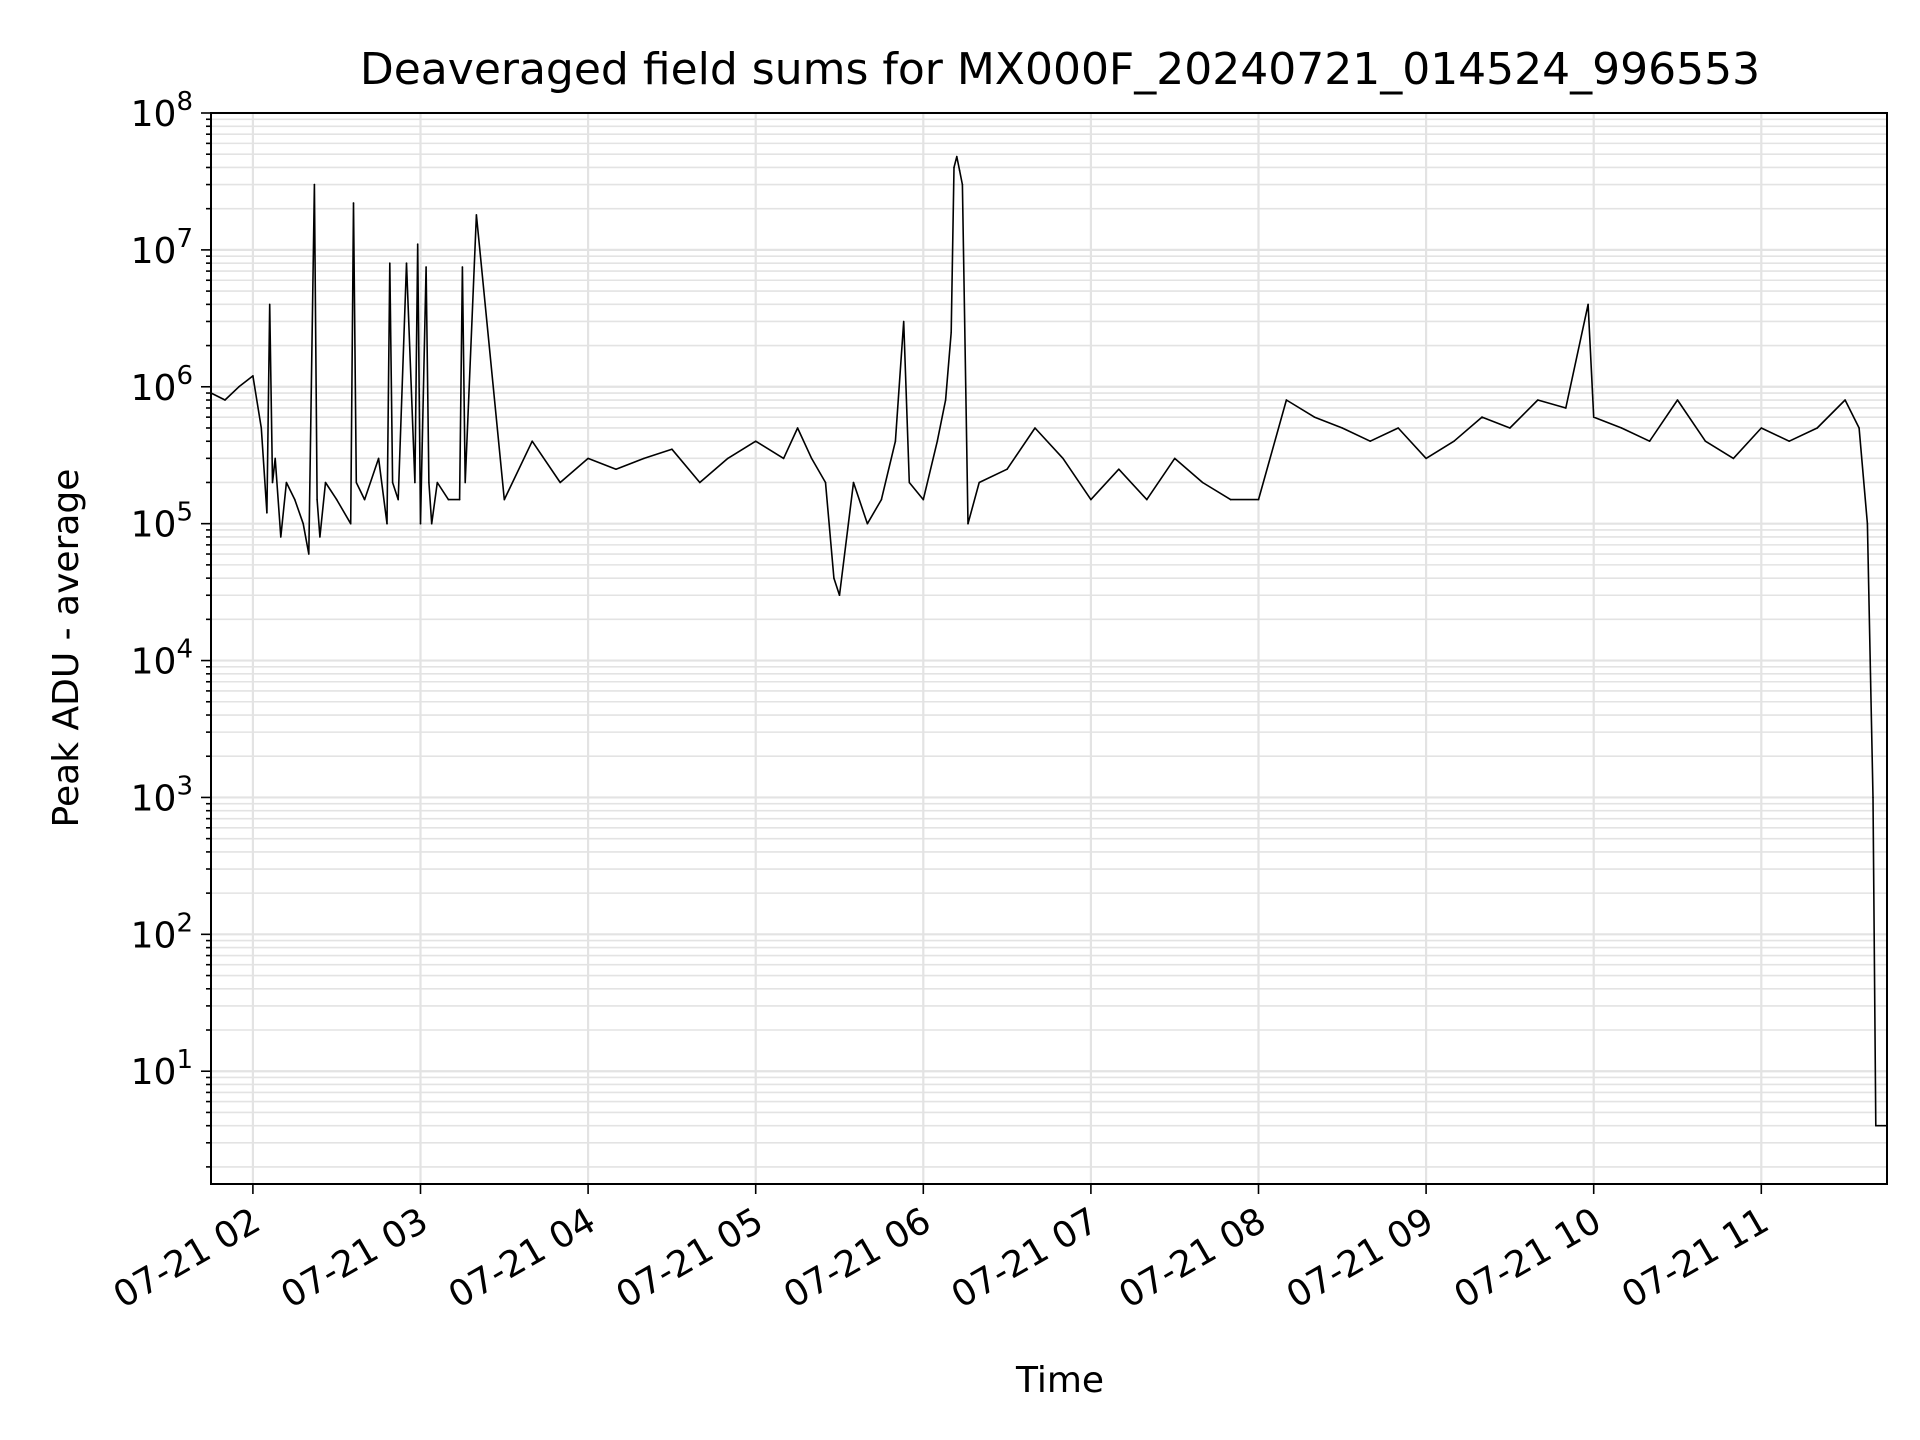  I want to click on y-tick-label: 10⁸, so click(162, 111).